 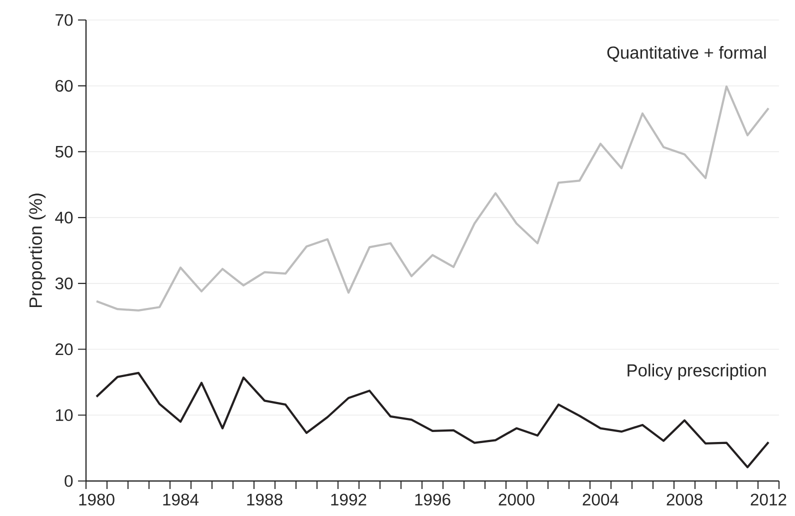 What do you see at coordinates (64, 86) in the screenshot?
I see `y-tick-label: 60` at bounding box center [64, 86].